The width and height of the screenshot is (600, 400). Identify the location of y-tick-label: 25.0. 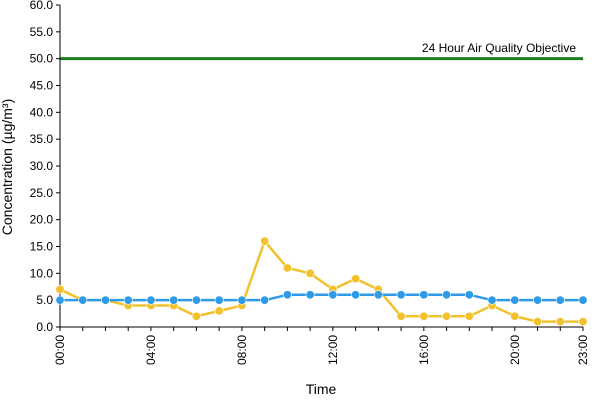
(42, 193).